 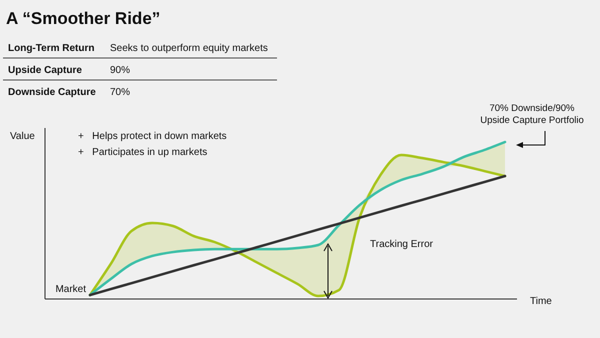 What do you see at coordinates (23, 136) in the screenshot?
I see `y-axis-title: Value` at bounding box center [23, 136].